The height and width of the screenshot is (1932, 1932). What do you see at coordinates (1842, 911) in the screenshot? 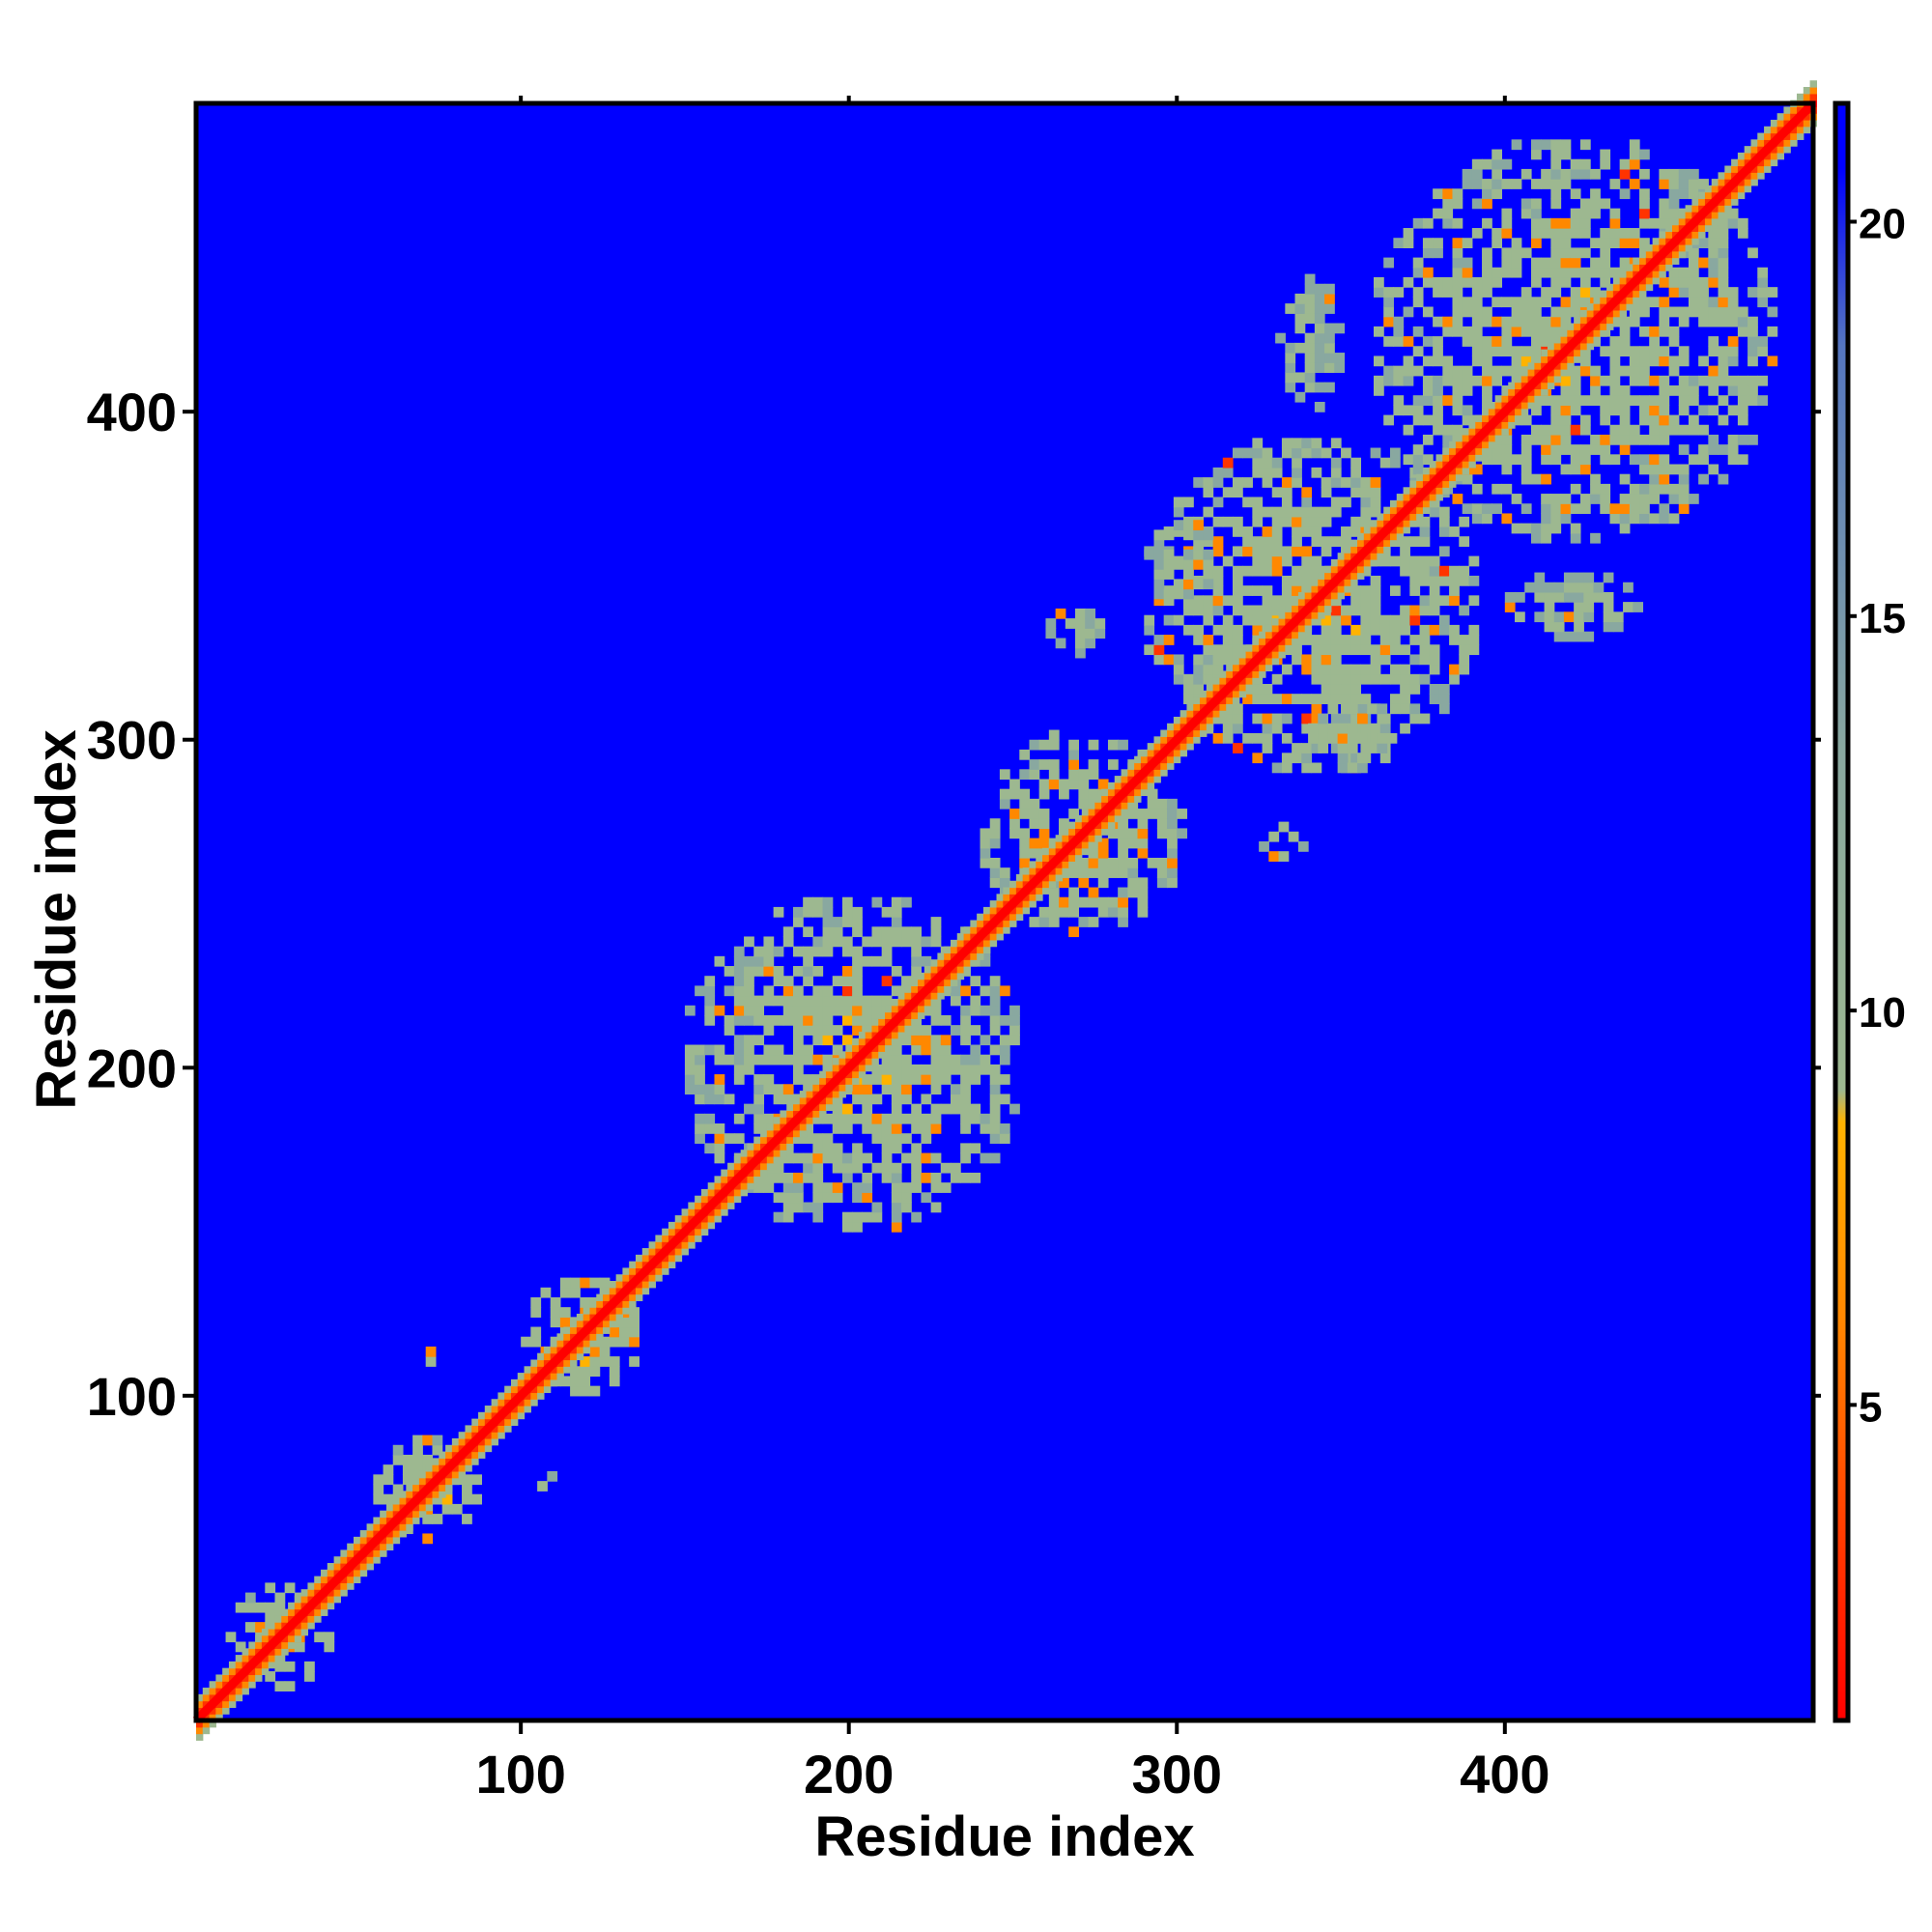
I see `colorbar` at bounding box center [1842, 911].